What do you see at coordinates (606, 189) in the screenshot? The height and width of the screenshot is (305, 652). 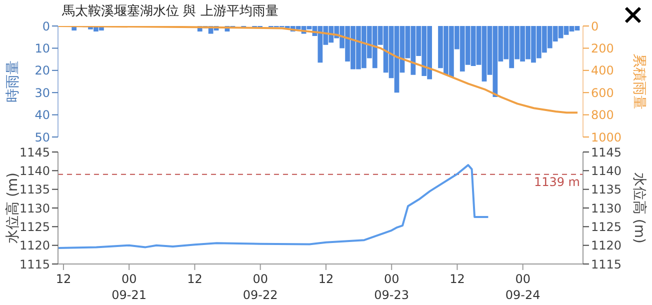 I see `y2-tick-label: 1135` at bounding box center [606, 189].